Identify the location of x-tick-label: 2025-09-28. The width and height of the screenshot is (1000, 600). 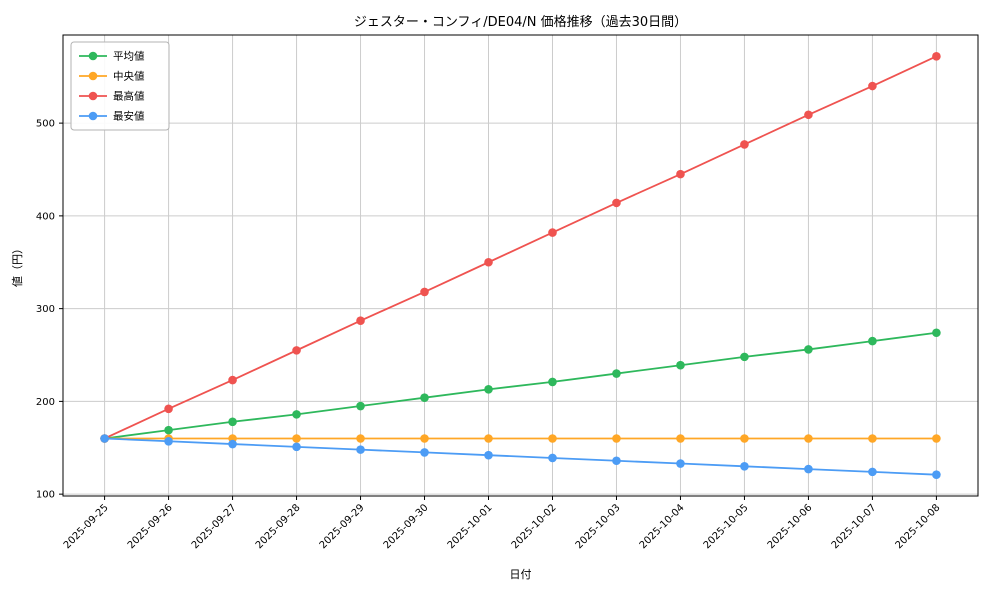
(278, 526).